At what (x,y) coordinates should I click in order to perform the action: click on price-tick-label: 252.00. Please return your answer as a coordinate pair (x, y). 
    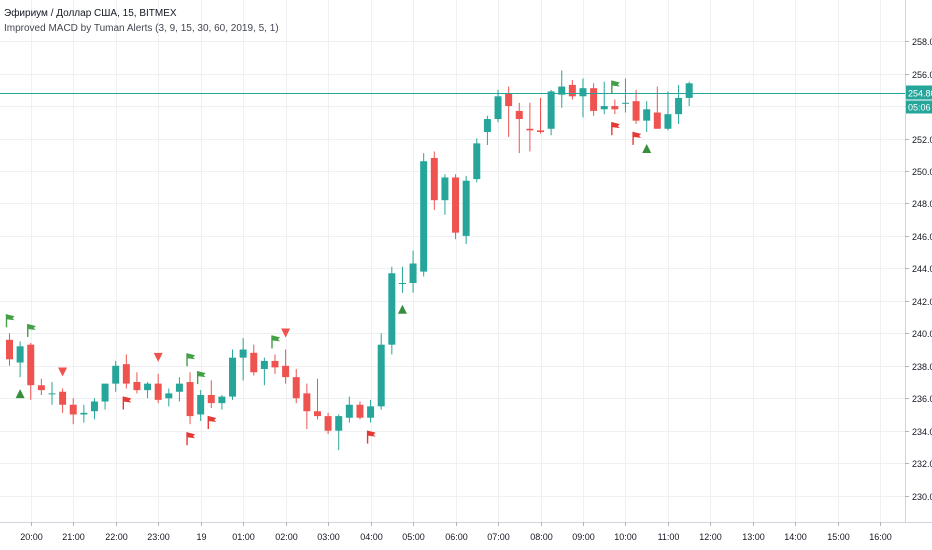
    Looking at the image, I should click on (922, 140).